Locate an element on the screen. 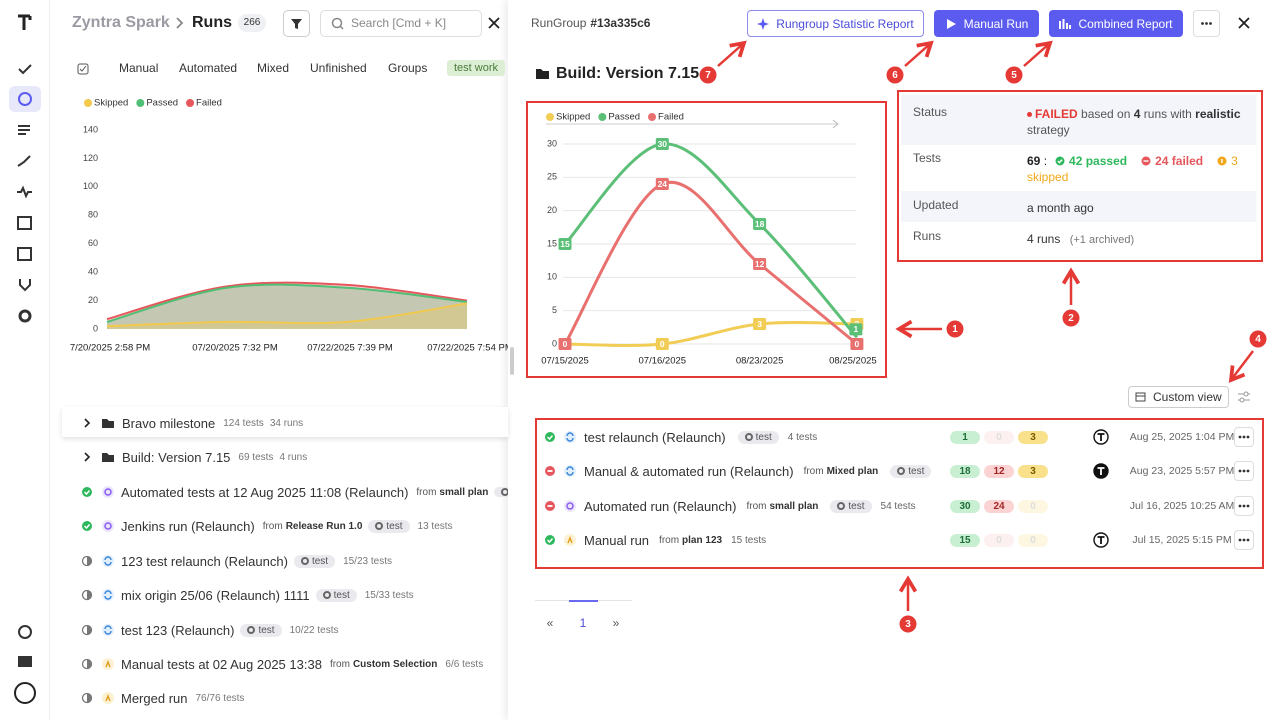 The image size is (1280, 720). nav-active is located at coordinates (25, 99).